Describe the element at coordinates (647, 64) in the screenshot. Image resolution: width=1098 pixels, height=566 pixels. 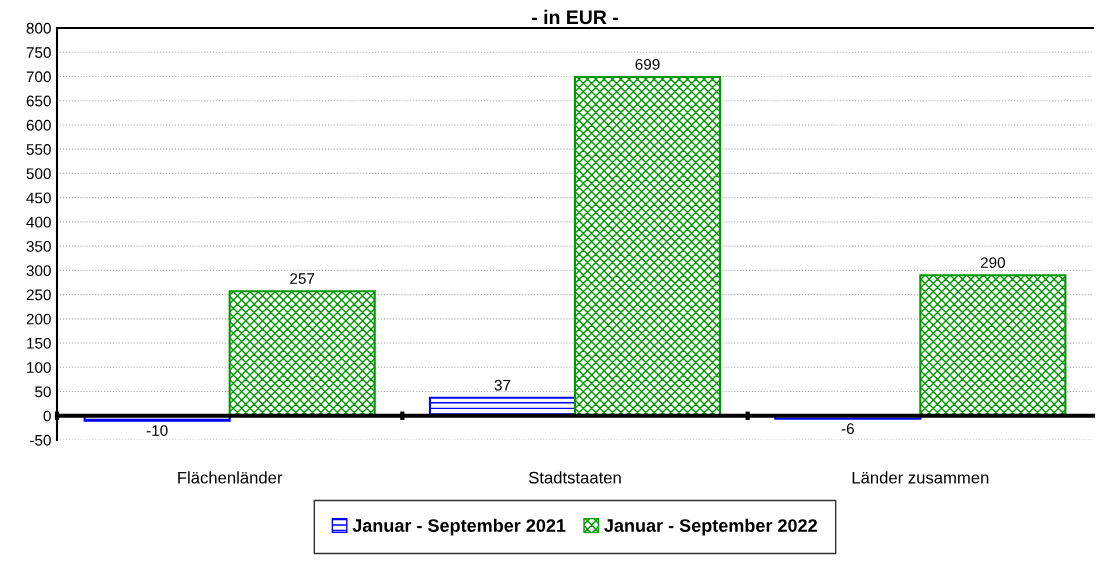
I see `data-label: 699` at that location.